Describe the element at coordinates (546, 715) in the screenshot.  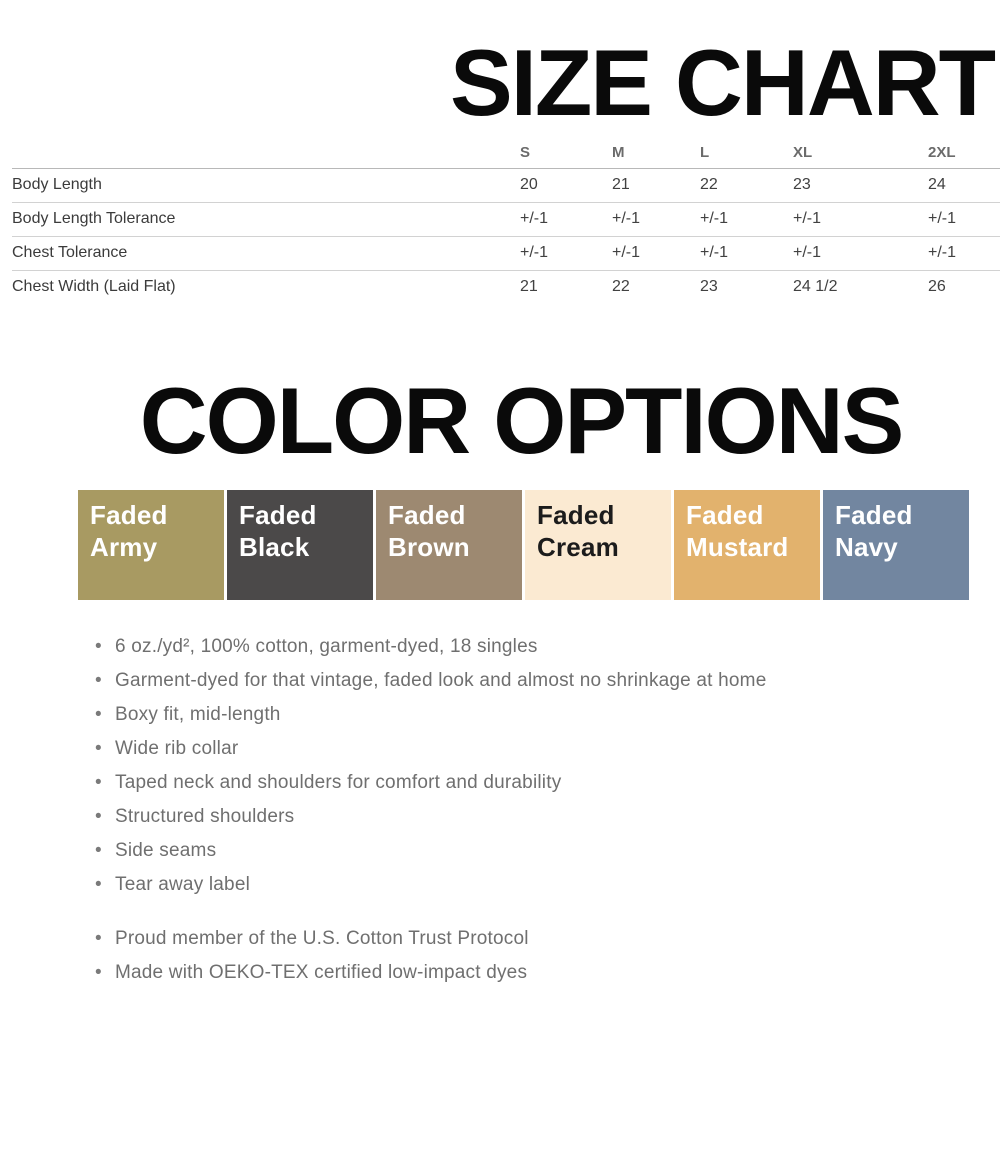
I see `list-item: Boxy fit, mid-length` at that location.